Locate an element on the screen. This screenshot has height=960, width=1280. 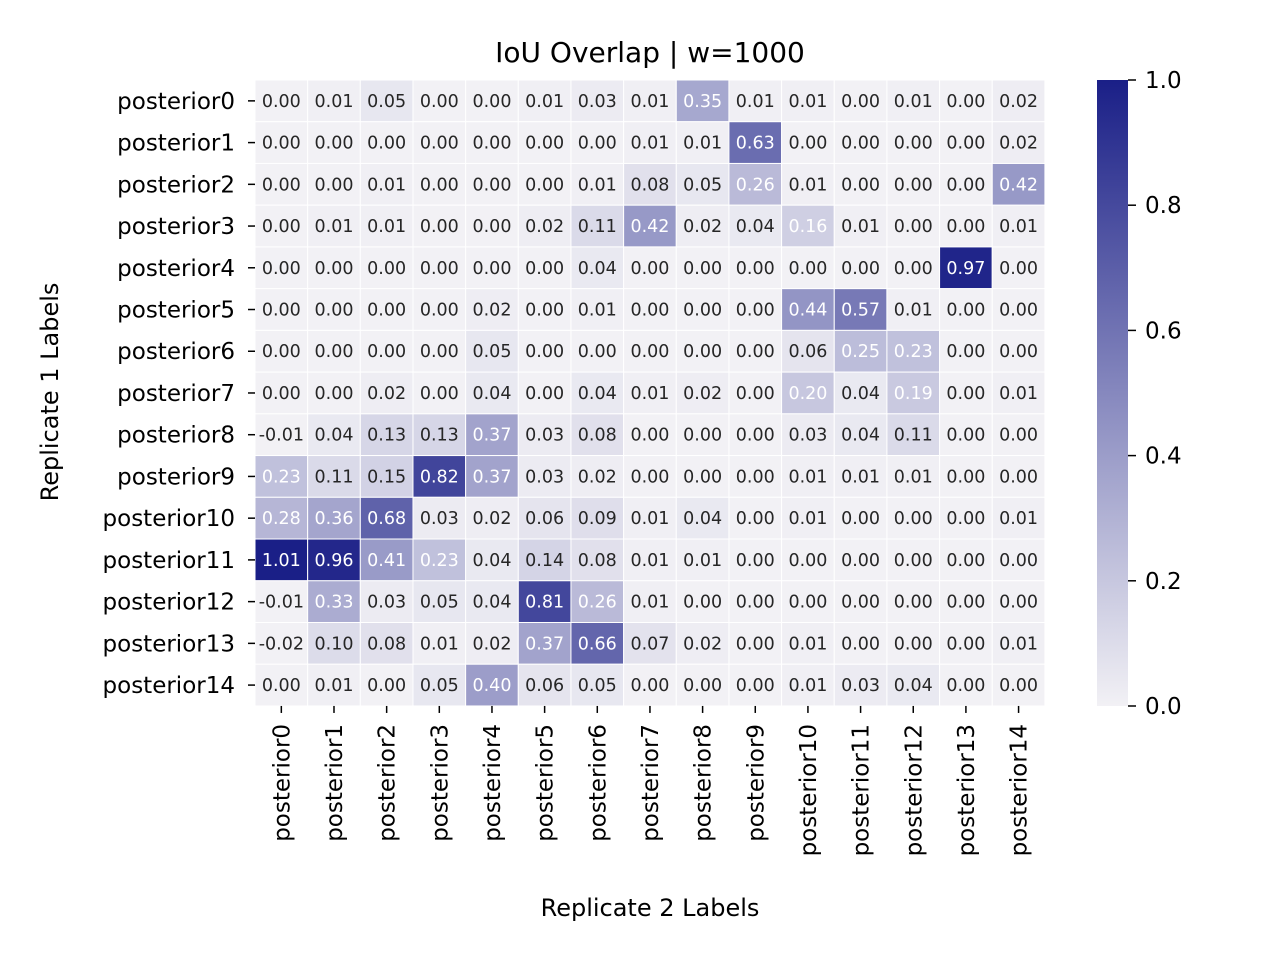
cell-value-label: 0.08 is located at coordinates (649, 185).